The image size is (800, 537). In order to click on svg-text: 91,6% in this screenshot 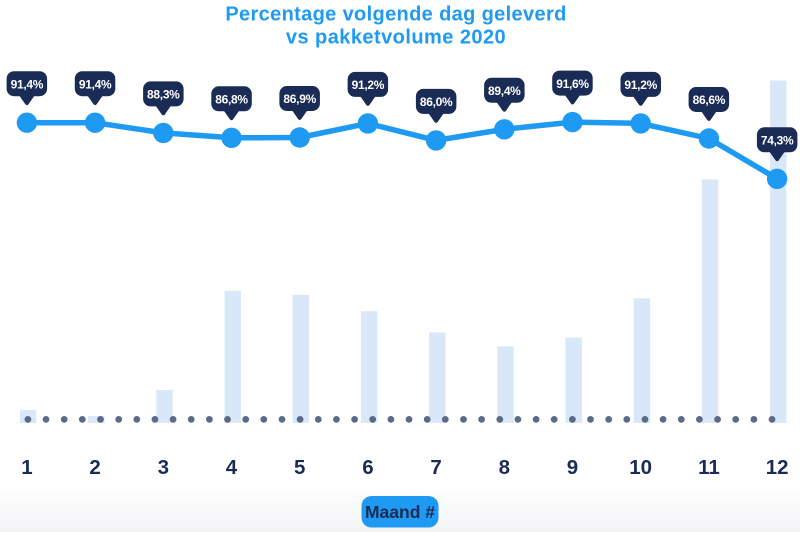, I will do `click(572, 84)`.